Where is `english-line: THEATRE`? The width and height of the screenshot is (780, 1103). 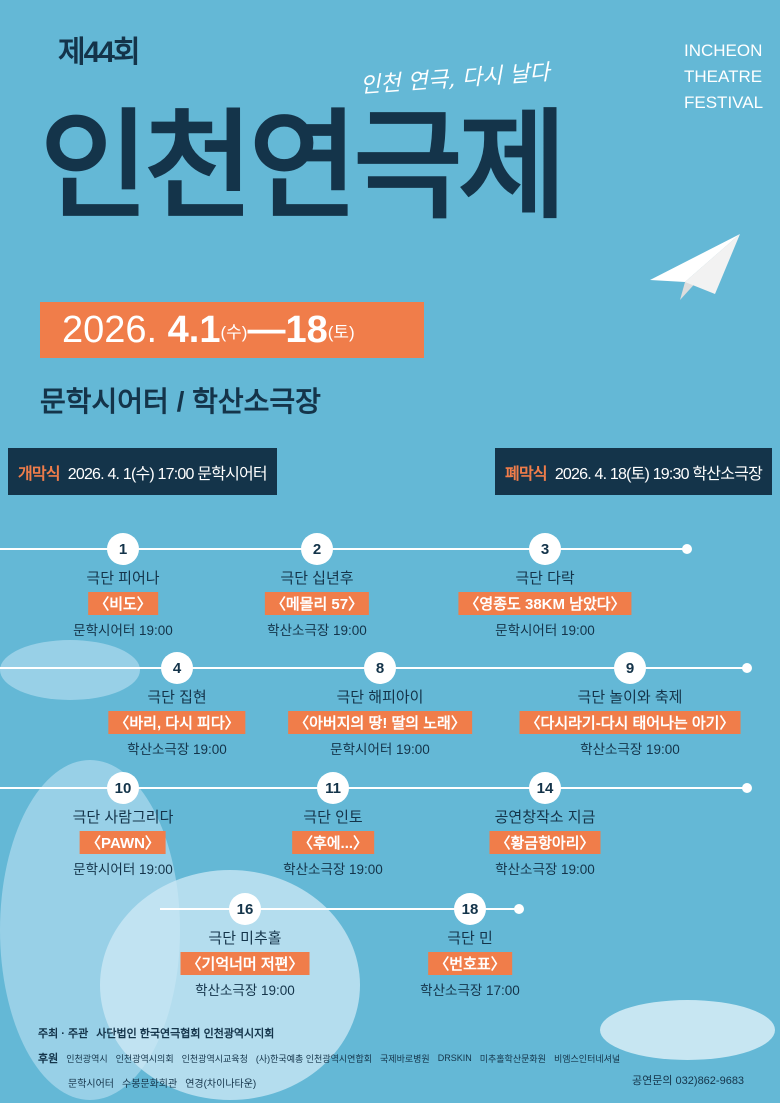 english-line: THEATRE is located at coordinates (723, 76).